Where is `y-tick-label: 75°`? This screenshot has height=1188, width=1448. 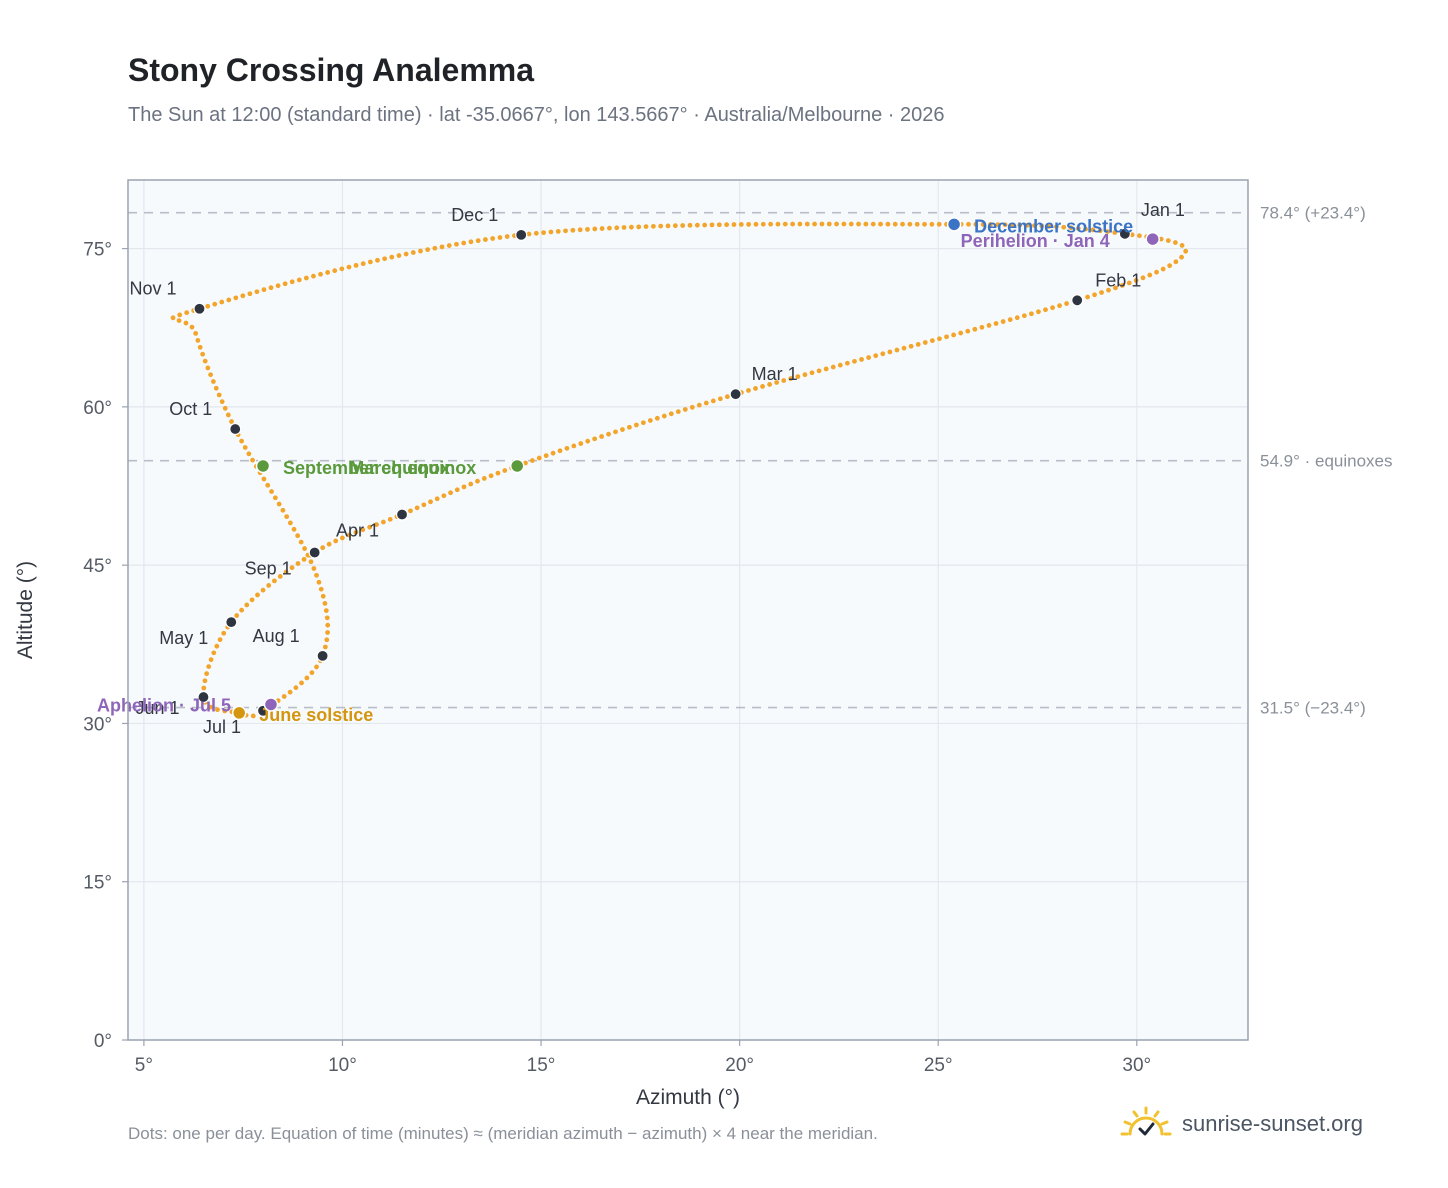 y-tick-label: 75° is located at coordinates (97, 250).